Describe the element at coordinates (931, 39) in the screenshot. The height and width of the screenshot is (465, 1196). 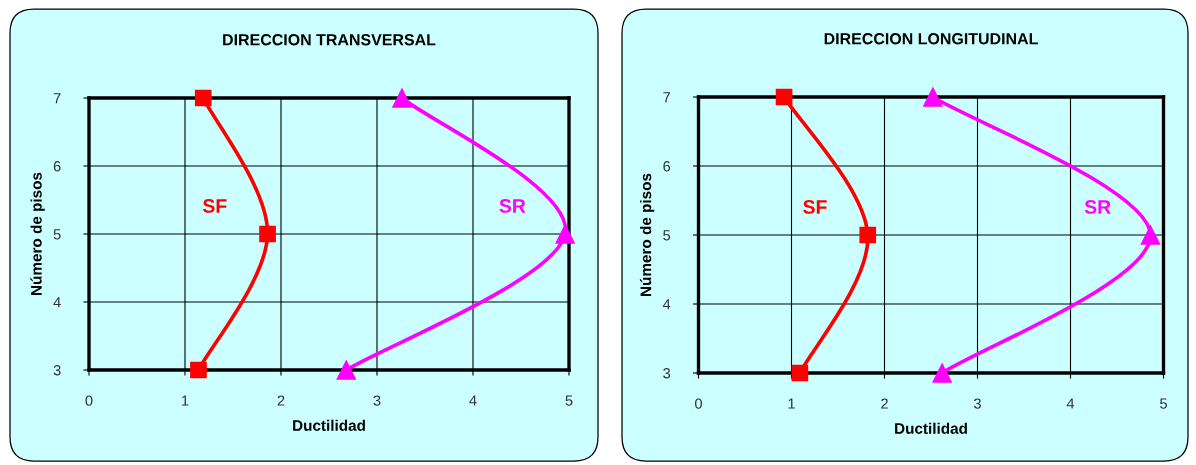
I see `chart-title: DIRECCION LONGITUDINAL` at that location.